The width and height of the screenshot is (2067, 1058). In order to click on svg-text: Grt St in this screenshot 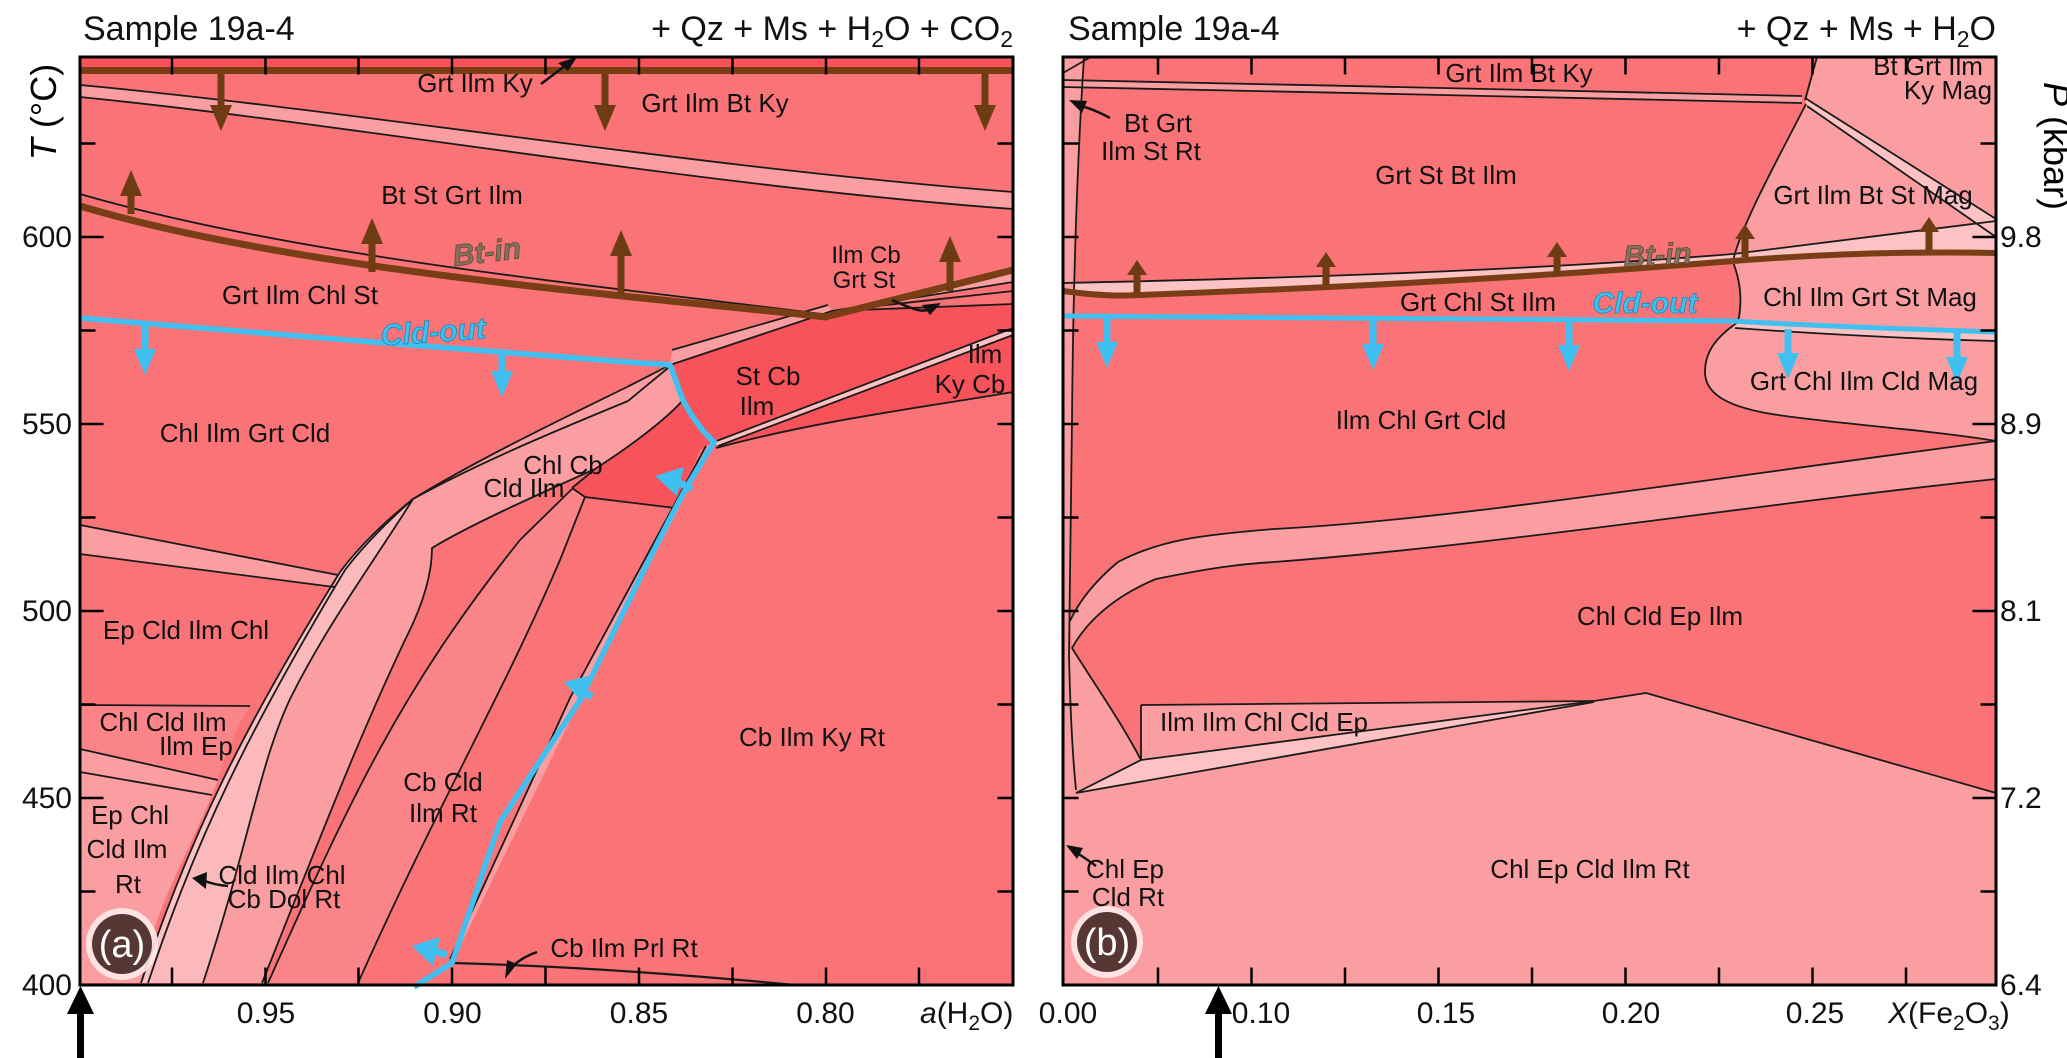, I will do `click(864, 280)`.